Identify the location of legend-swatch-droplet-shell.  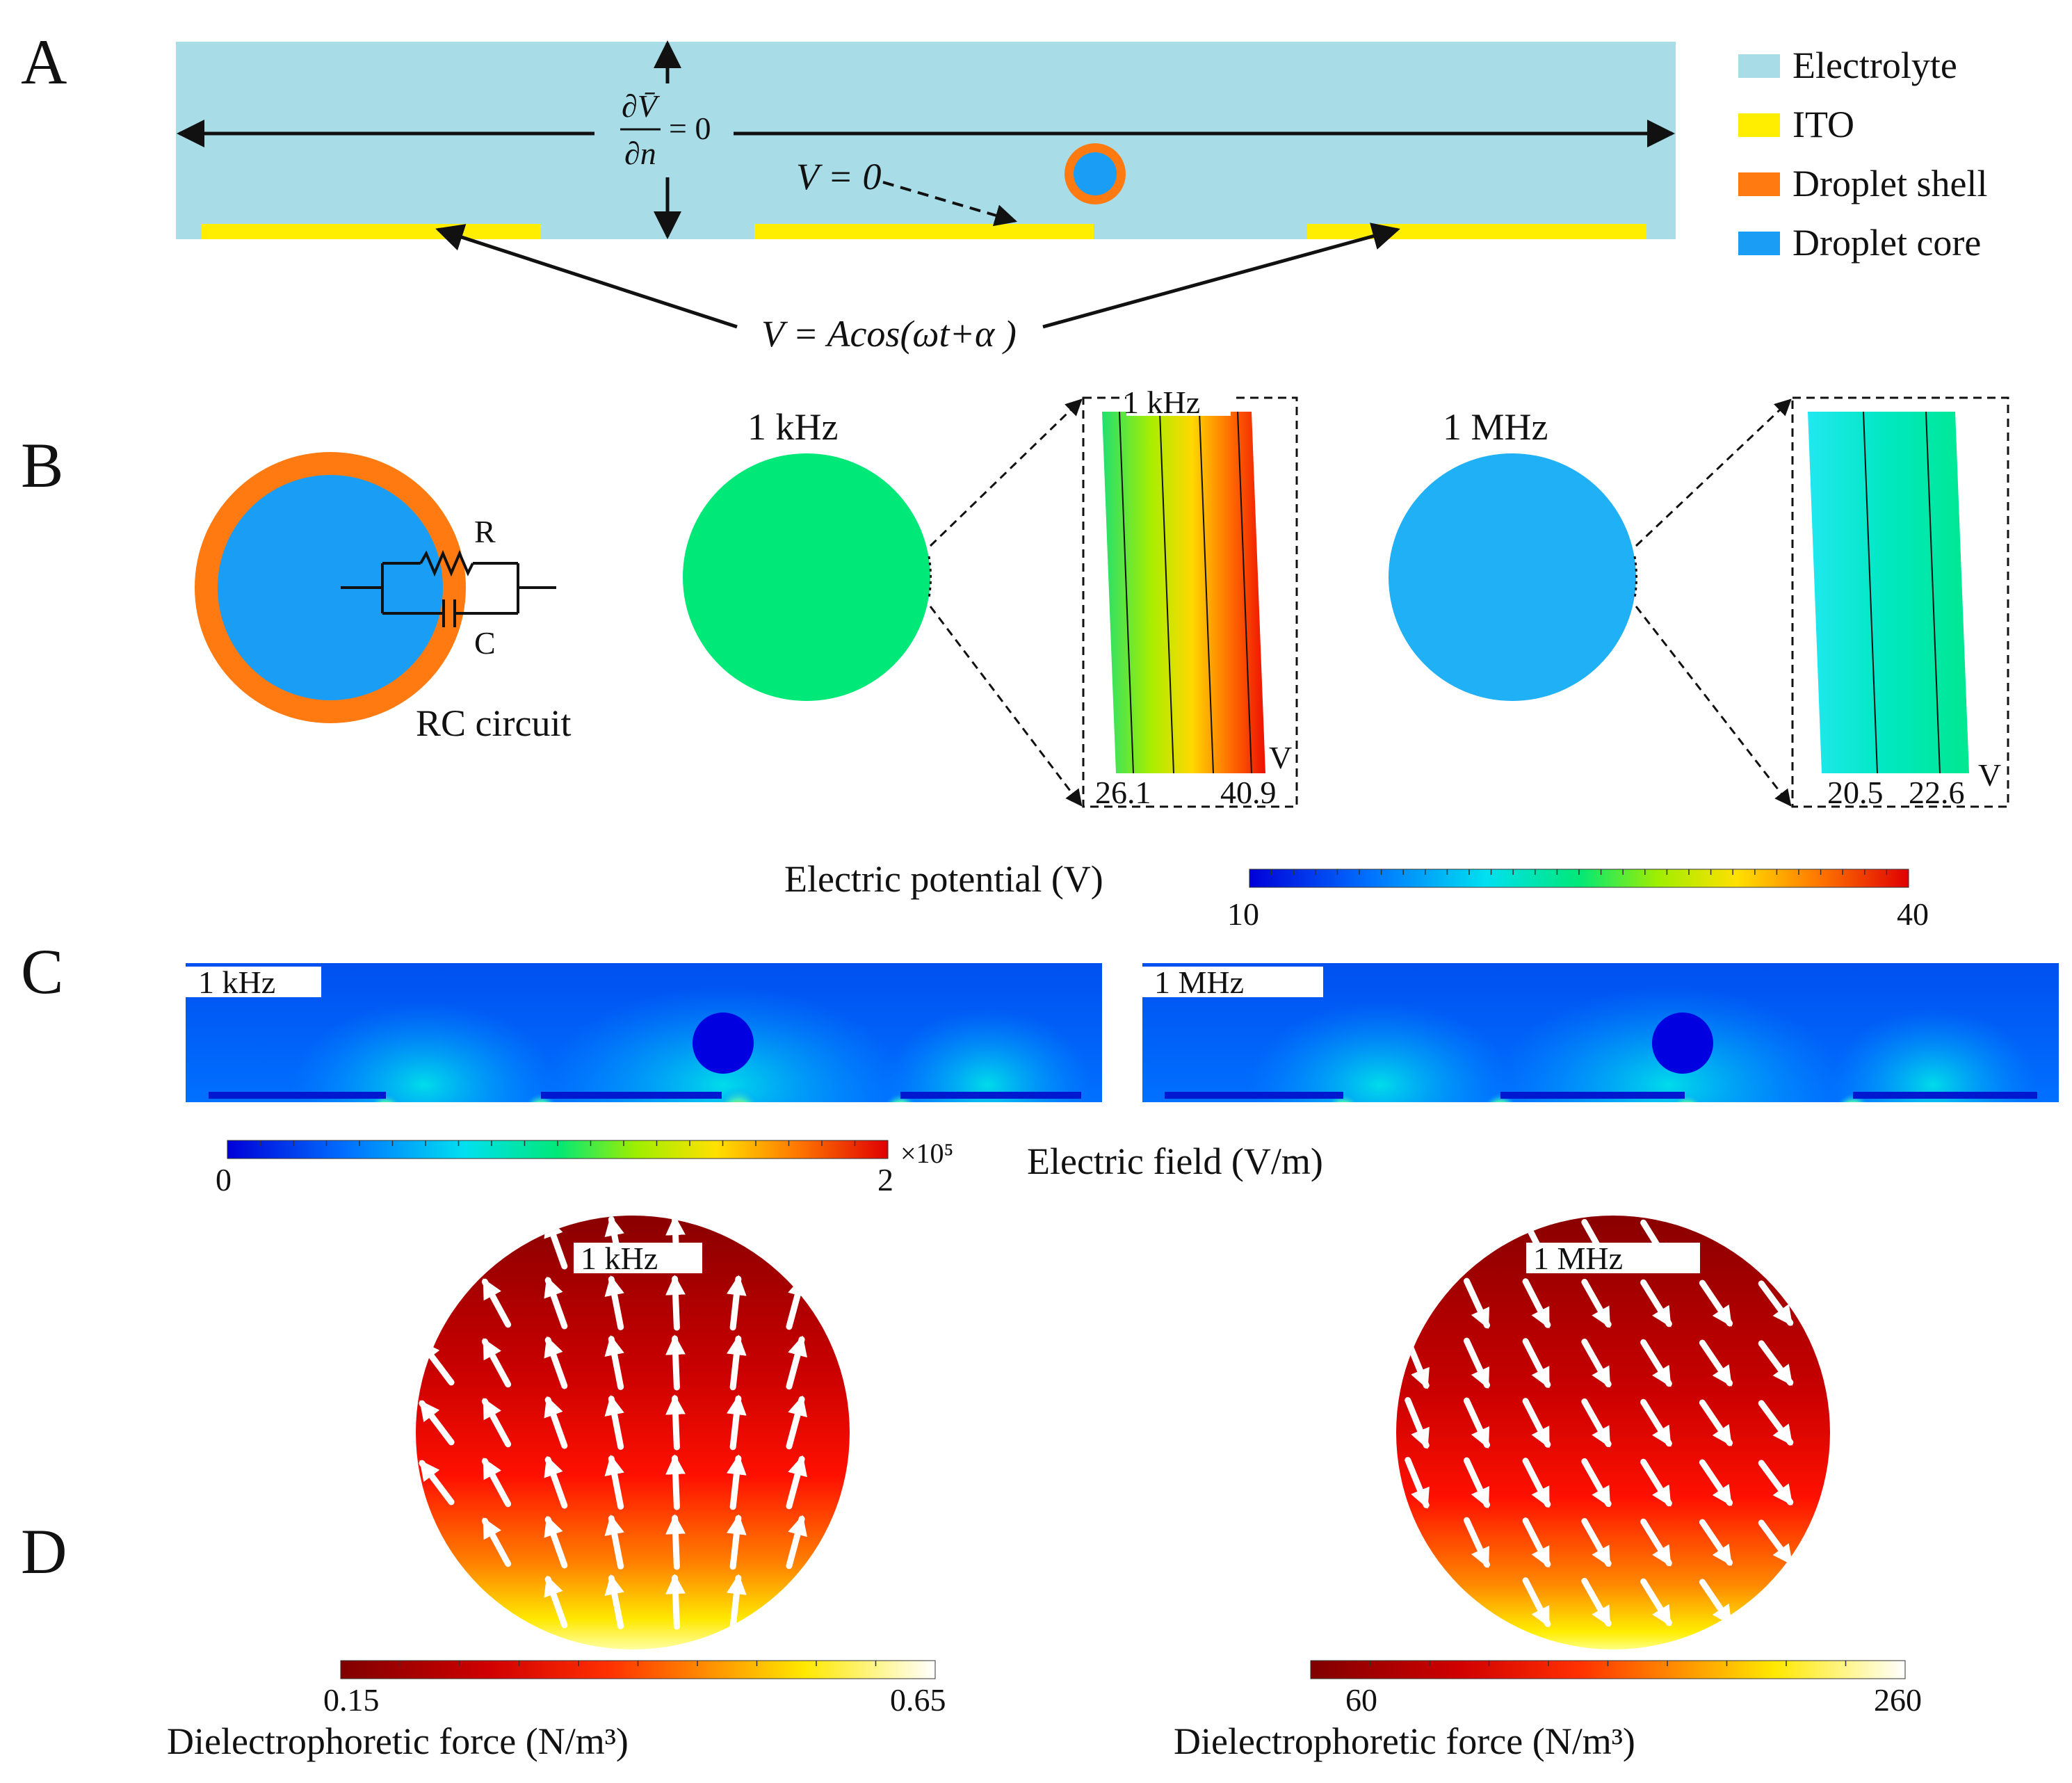
(1759, 184).